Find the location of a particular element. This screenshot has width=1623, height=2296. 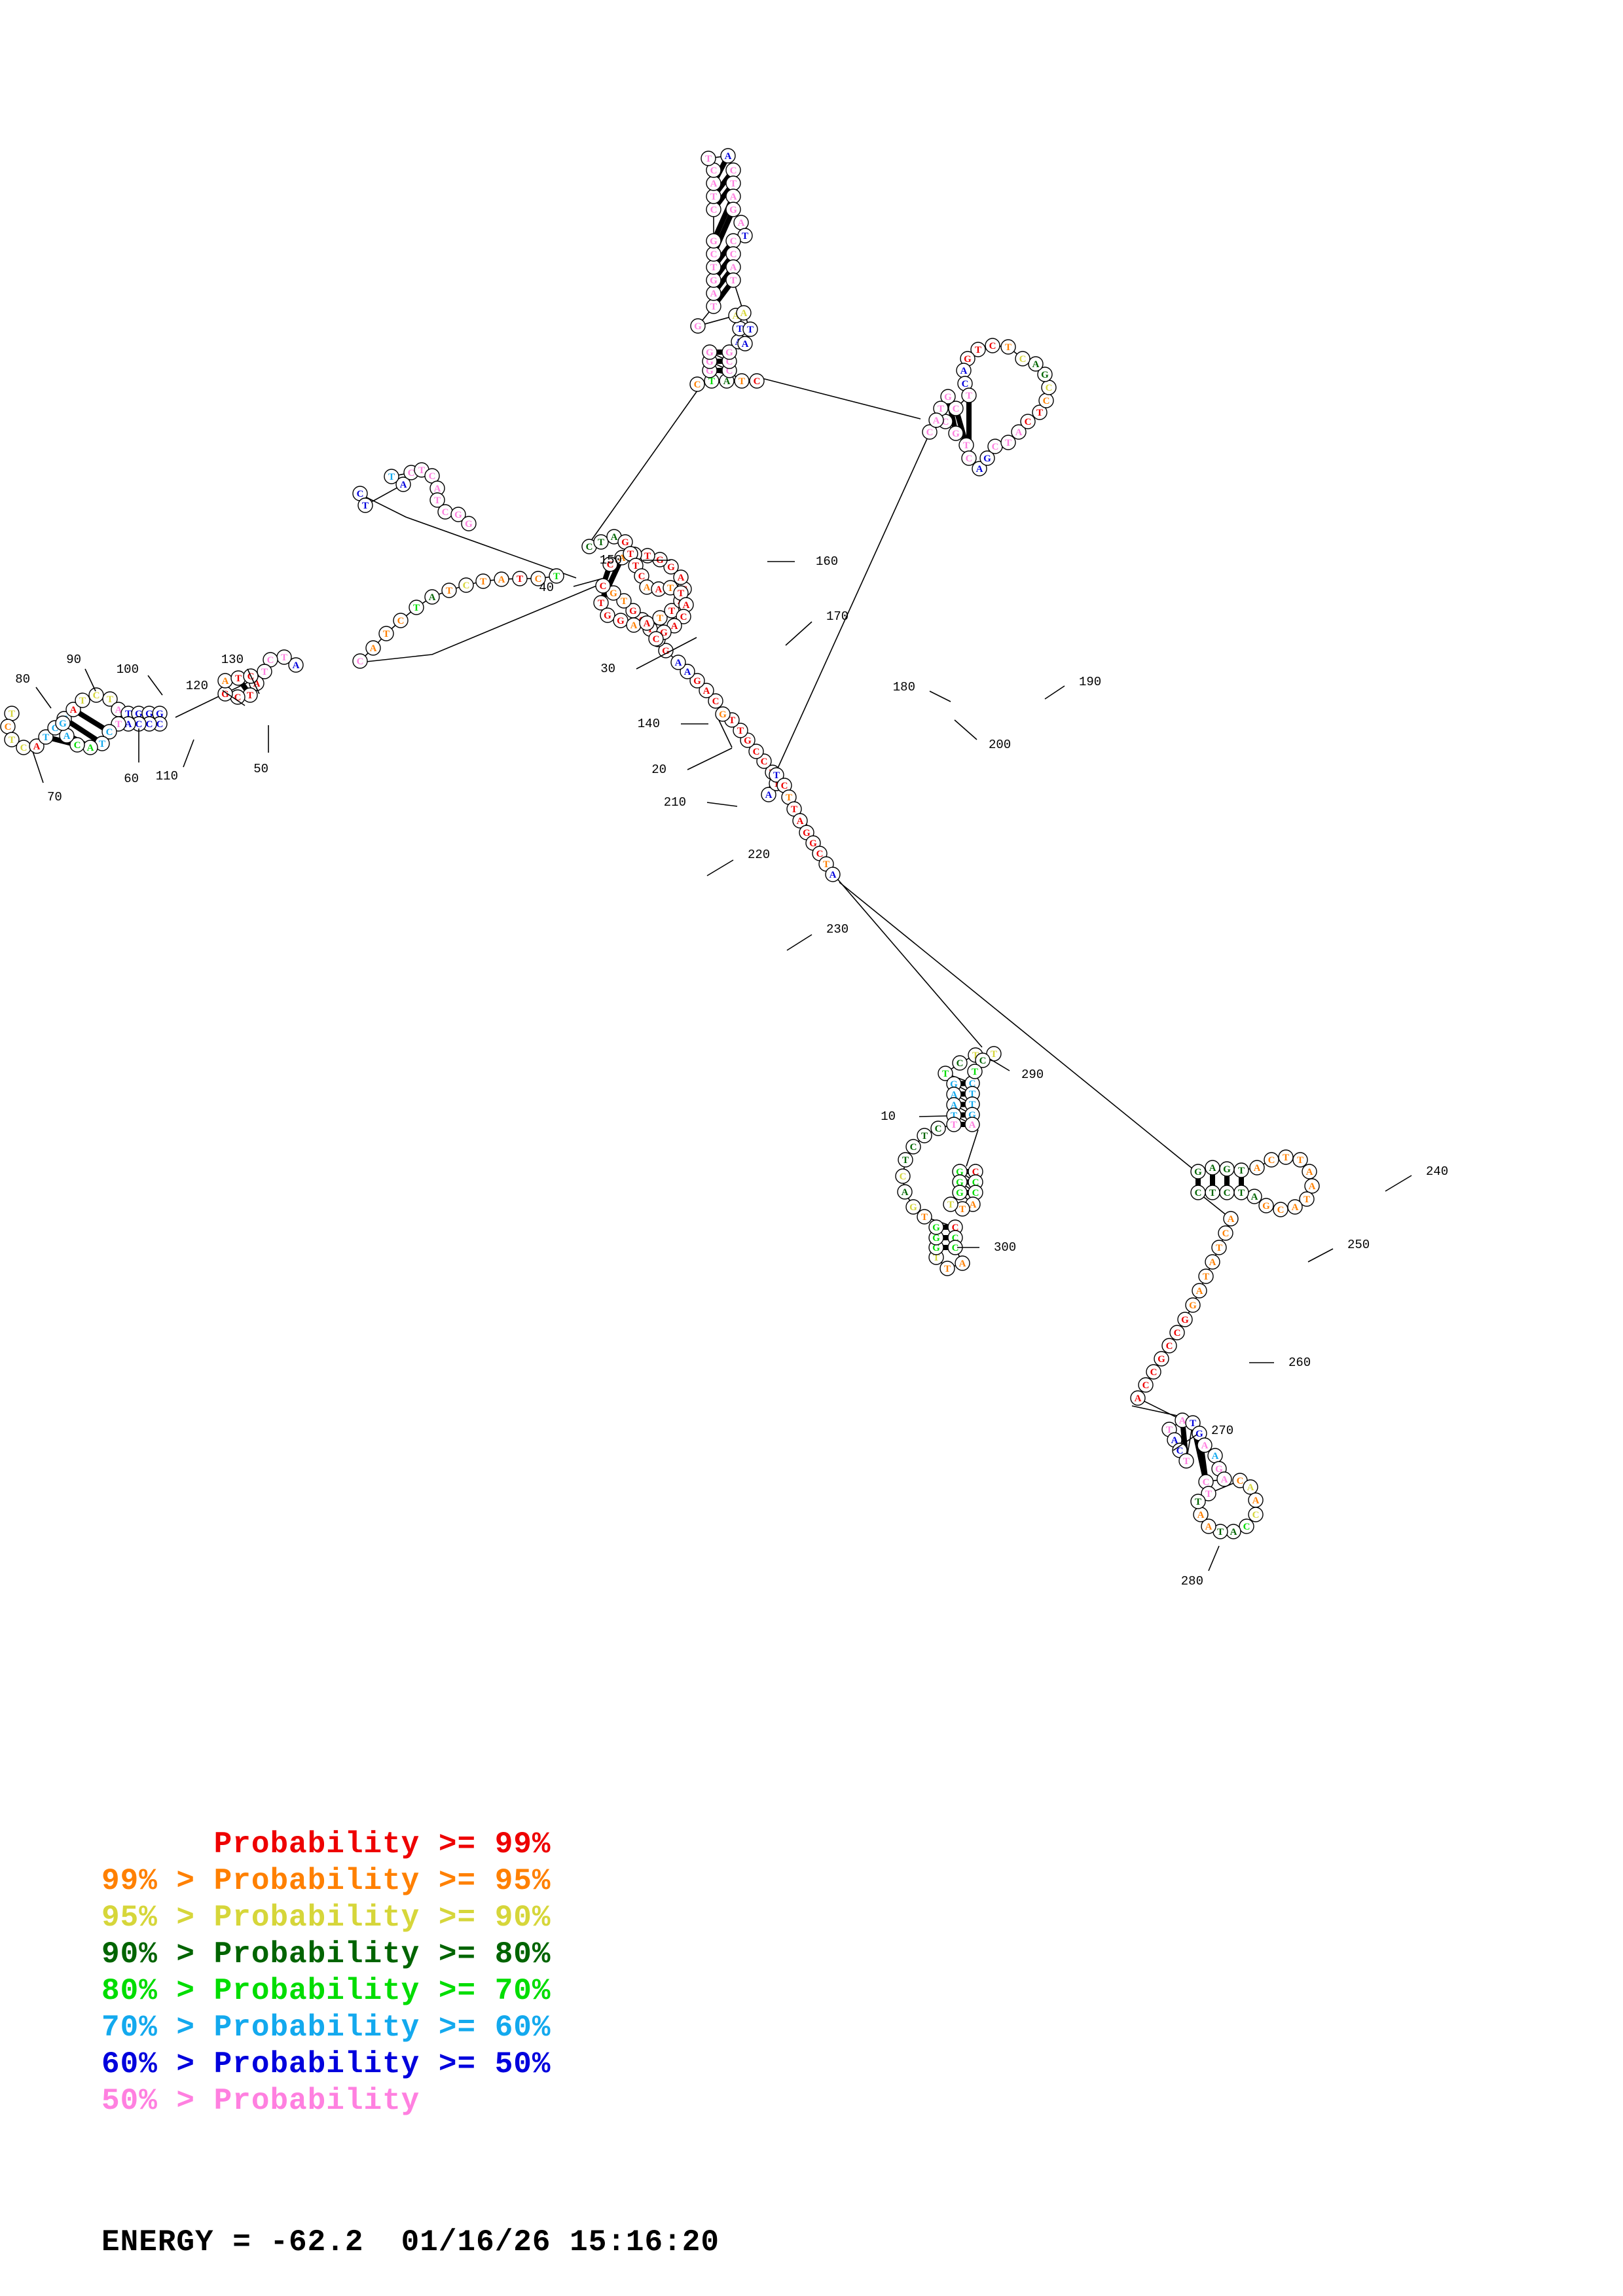

position-number: 190 is located at coordinates (1090, 682).